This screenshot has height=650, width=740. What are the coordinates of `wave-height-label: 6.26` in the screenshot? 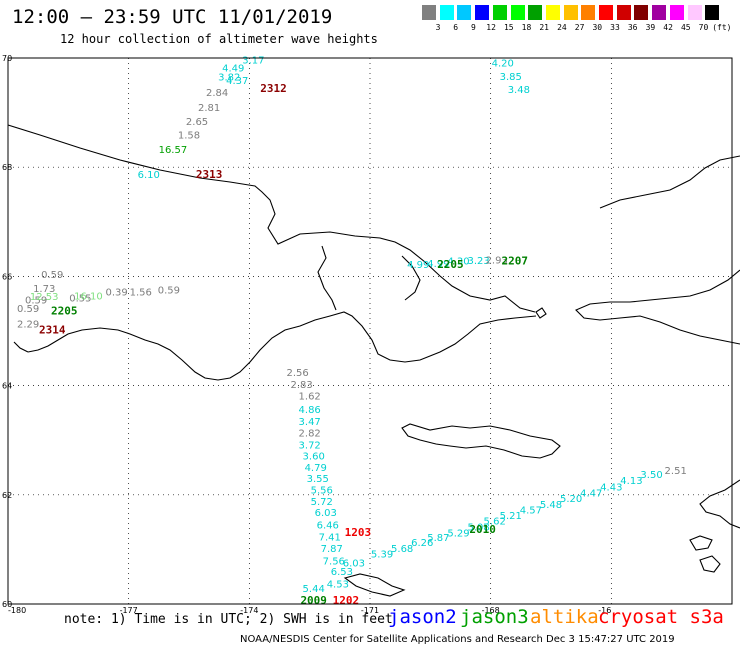 It's located at (422, 543).